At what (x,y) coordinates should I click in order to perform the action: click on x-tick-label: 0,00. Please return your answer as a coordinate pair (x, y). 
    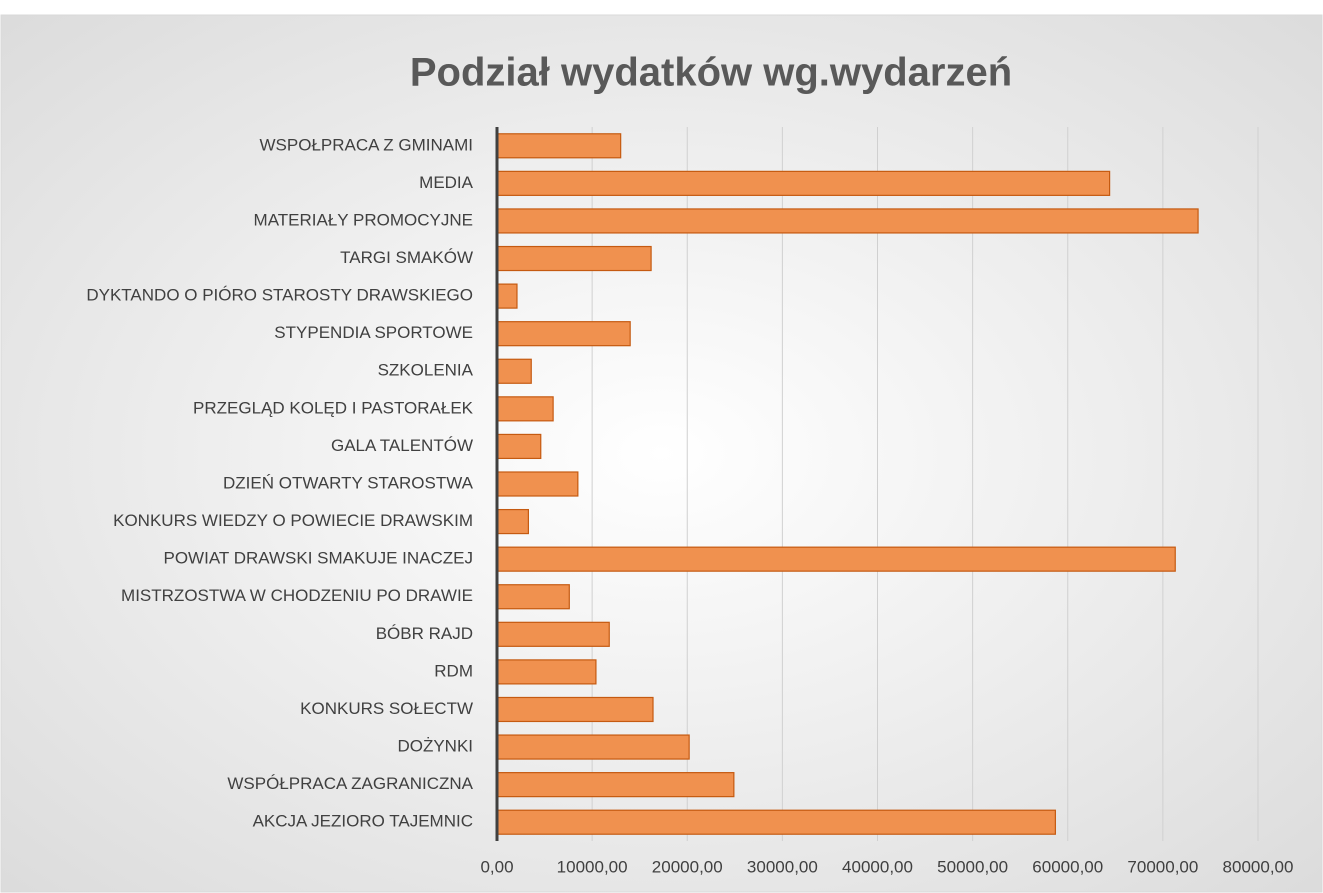
    Looking at the image, I should click on (496, 866).